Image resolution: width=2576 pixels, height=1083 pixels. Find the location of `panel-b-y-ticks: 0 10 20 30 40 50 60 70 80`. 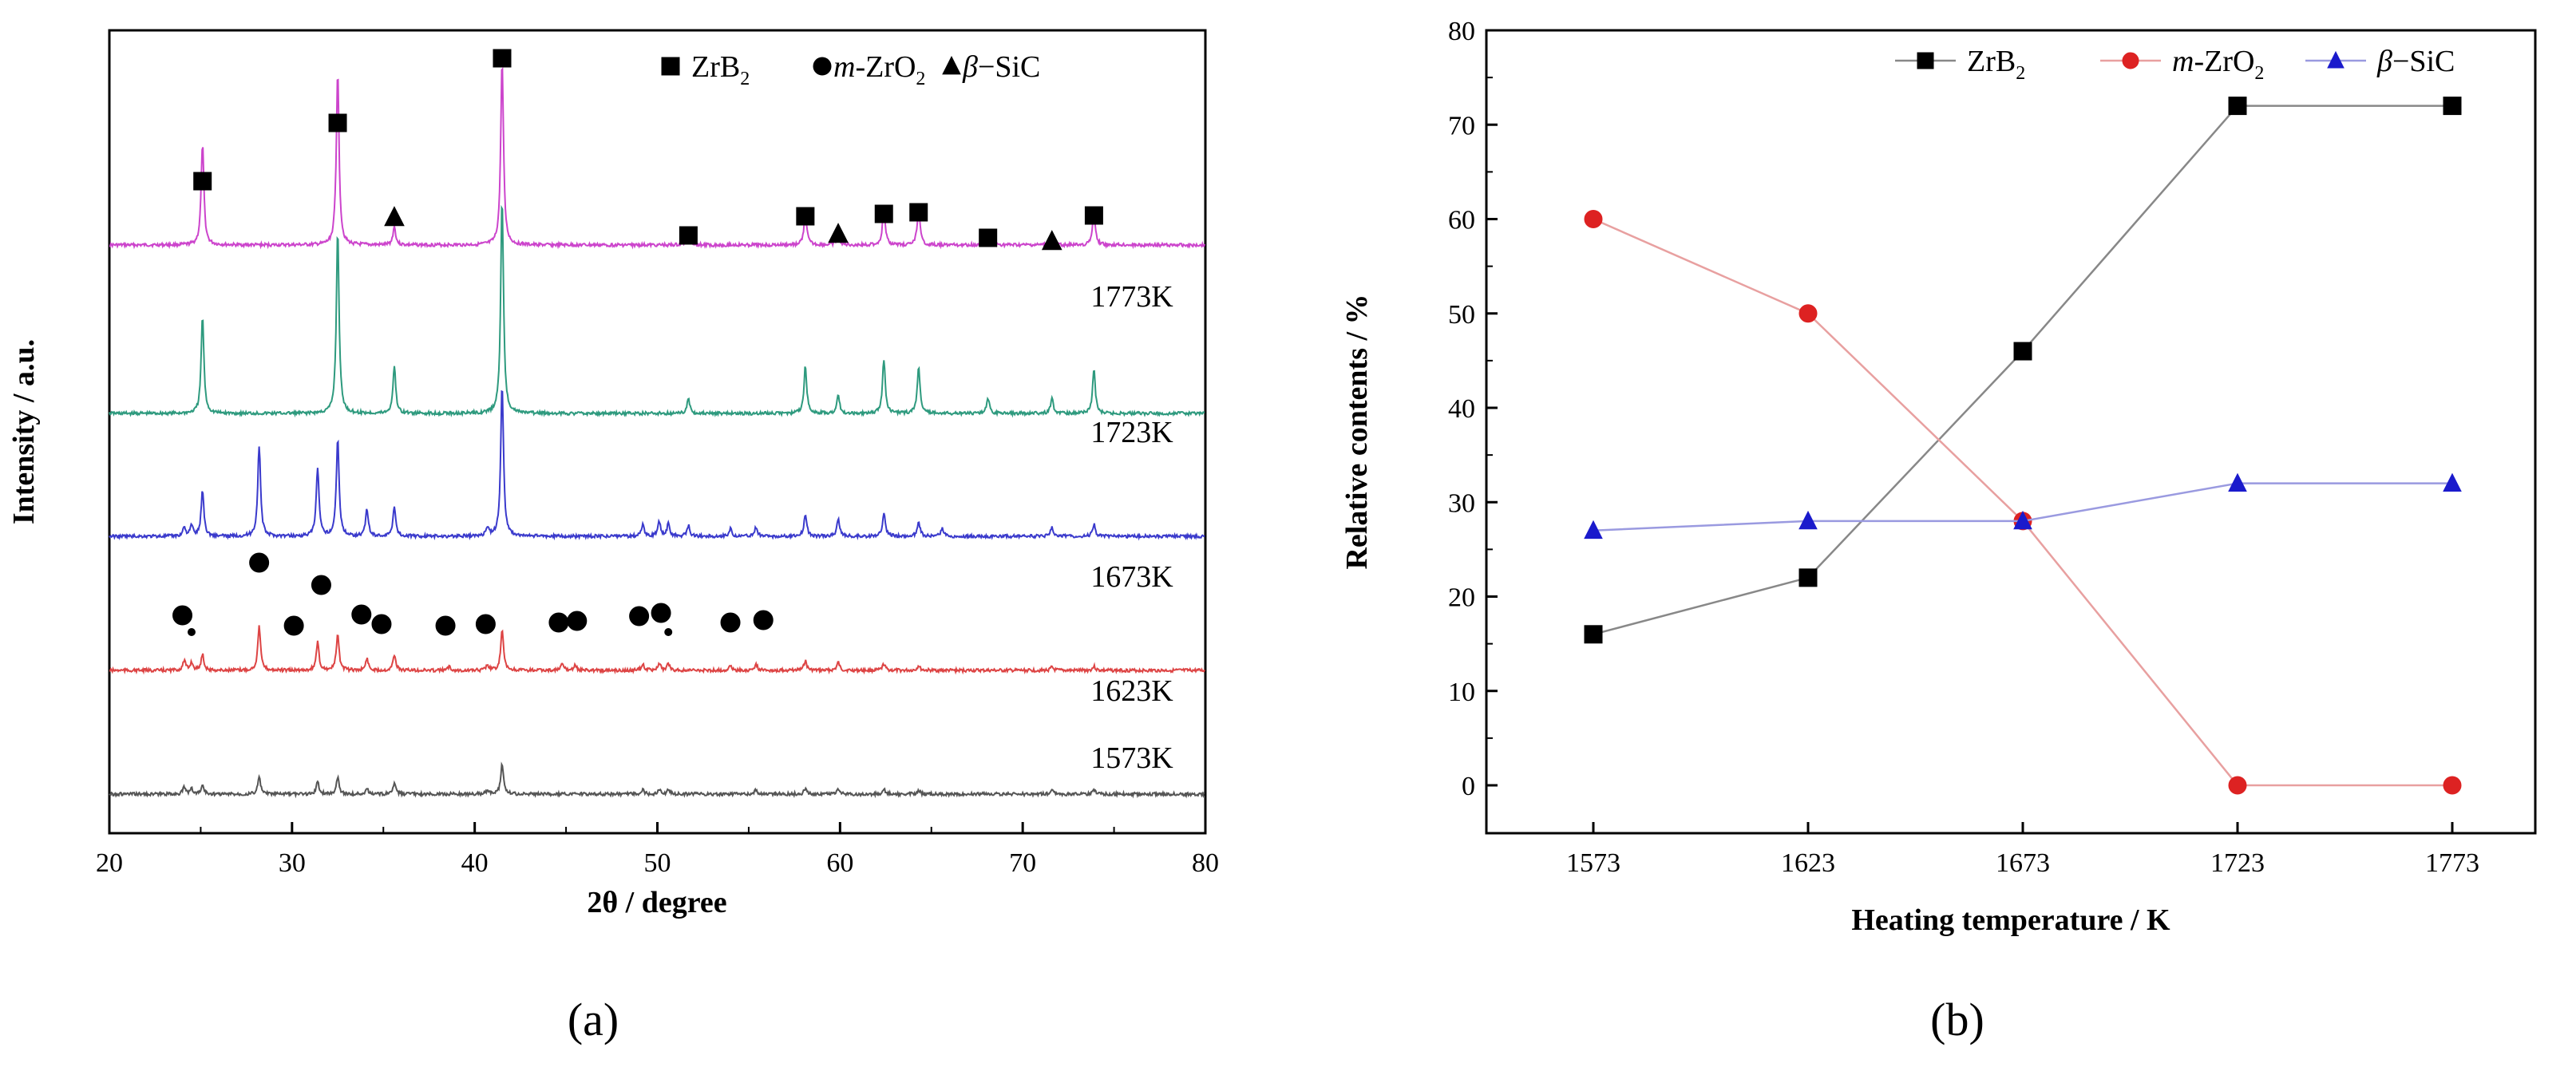

panel-b-y-ticks: 0 10 20 30 40 50 60 70 80 is located at coordinates (1473, 409).